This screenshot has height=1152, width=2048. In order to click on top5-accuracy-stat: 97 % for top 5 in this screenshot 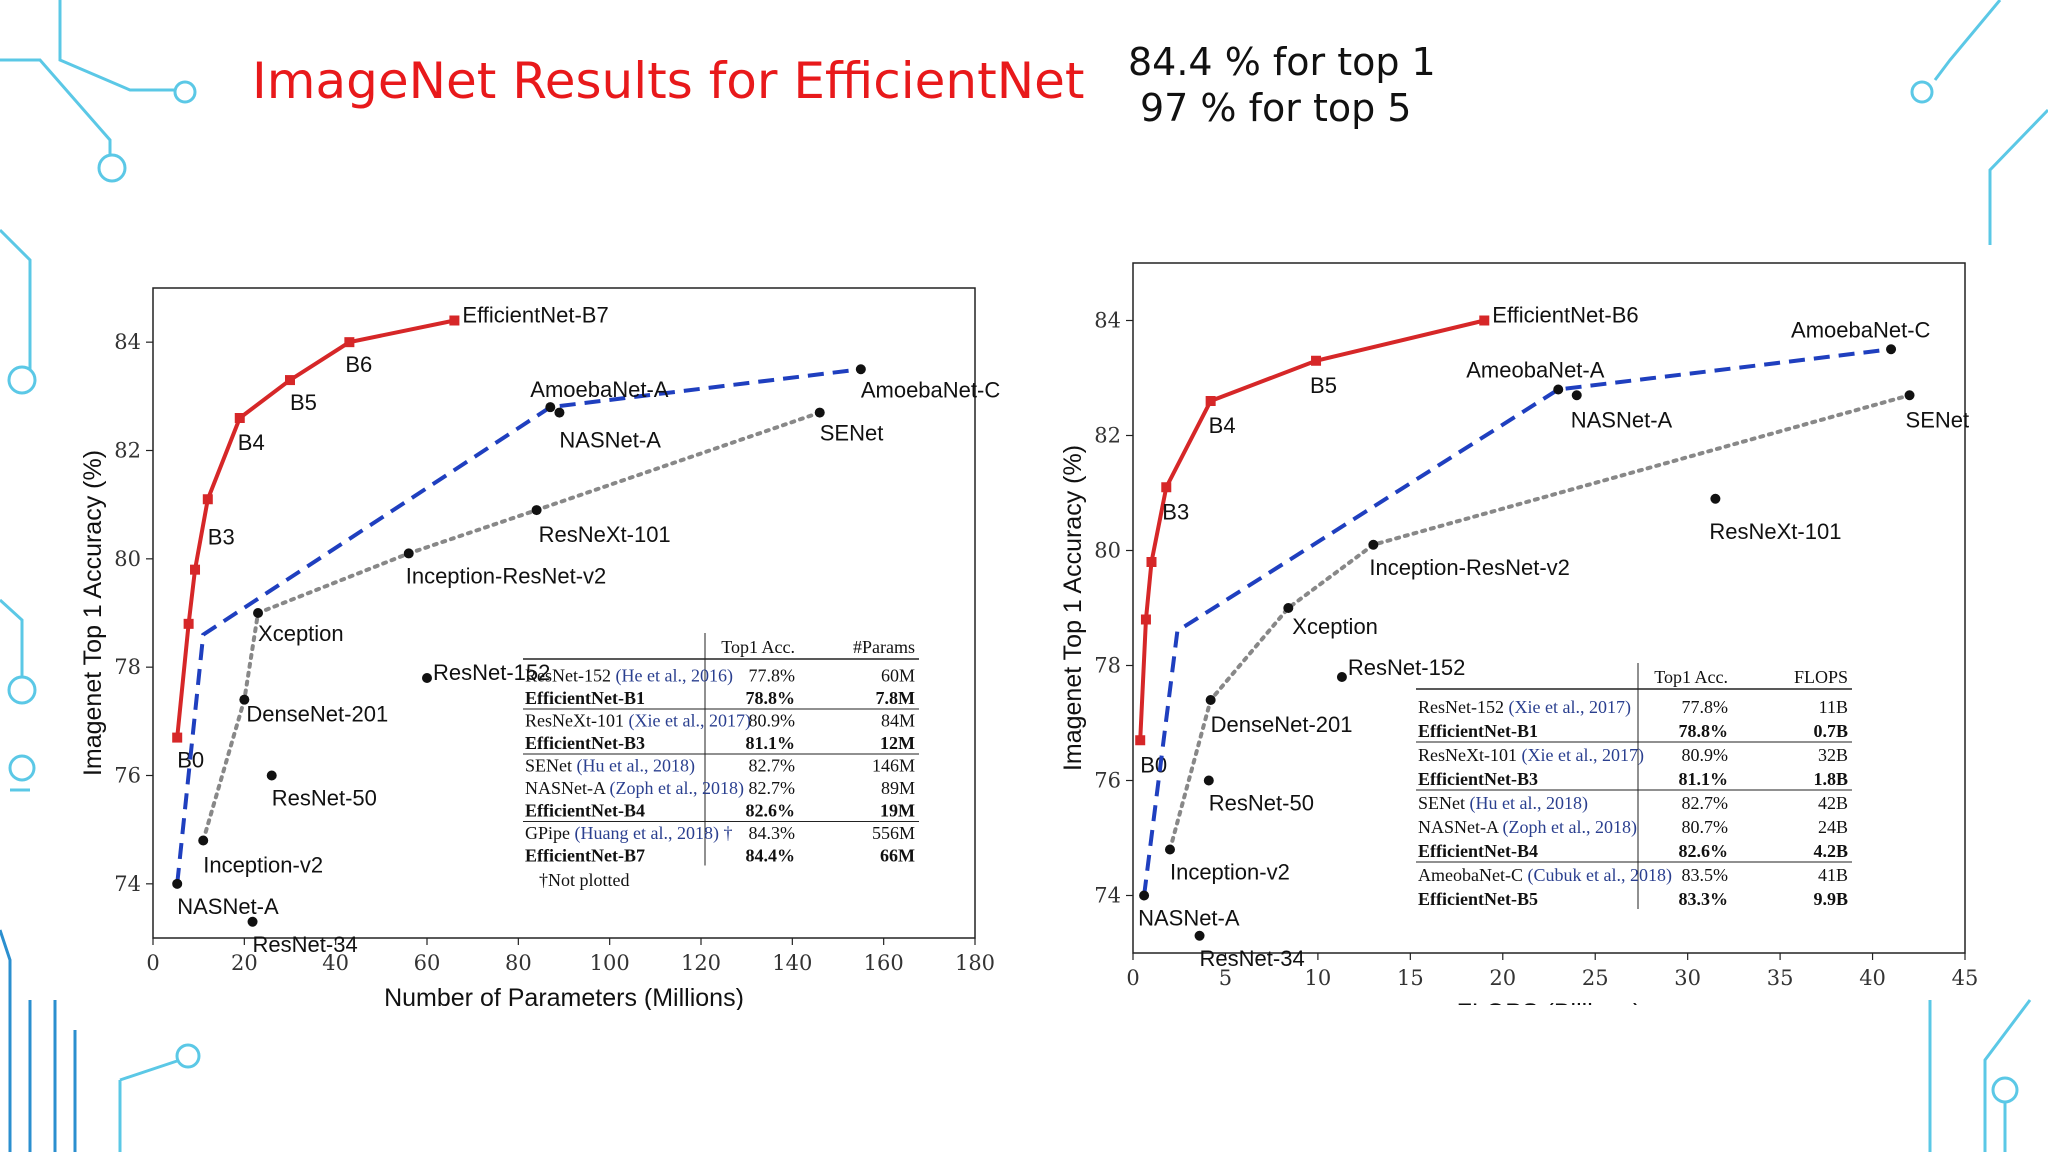, I will do `click(1276, 108)`.